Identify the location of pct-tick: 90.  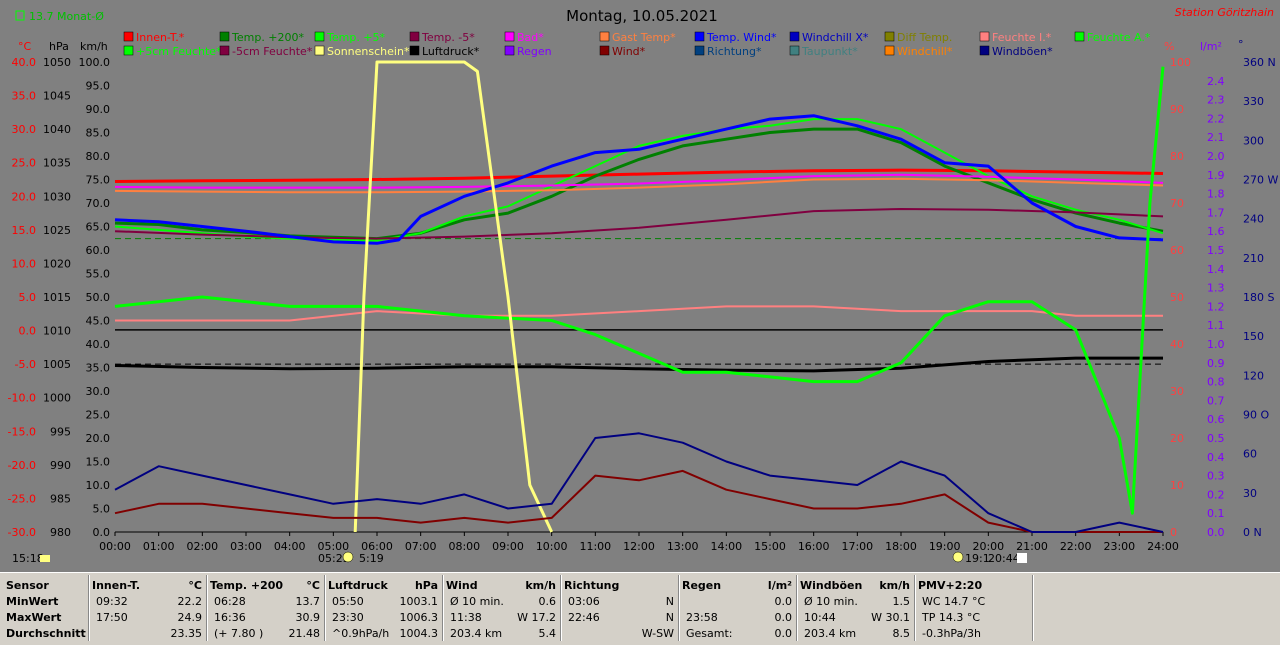
(1177, 109).